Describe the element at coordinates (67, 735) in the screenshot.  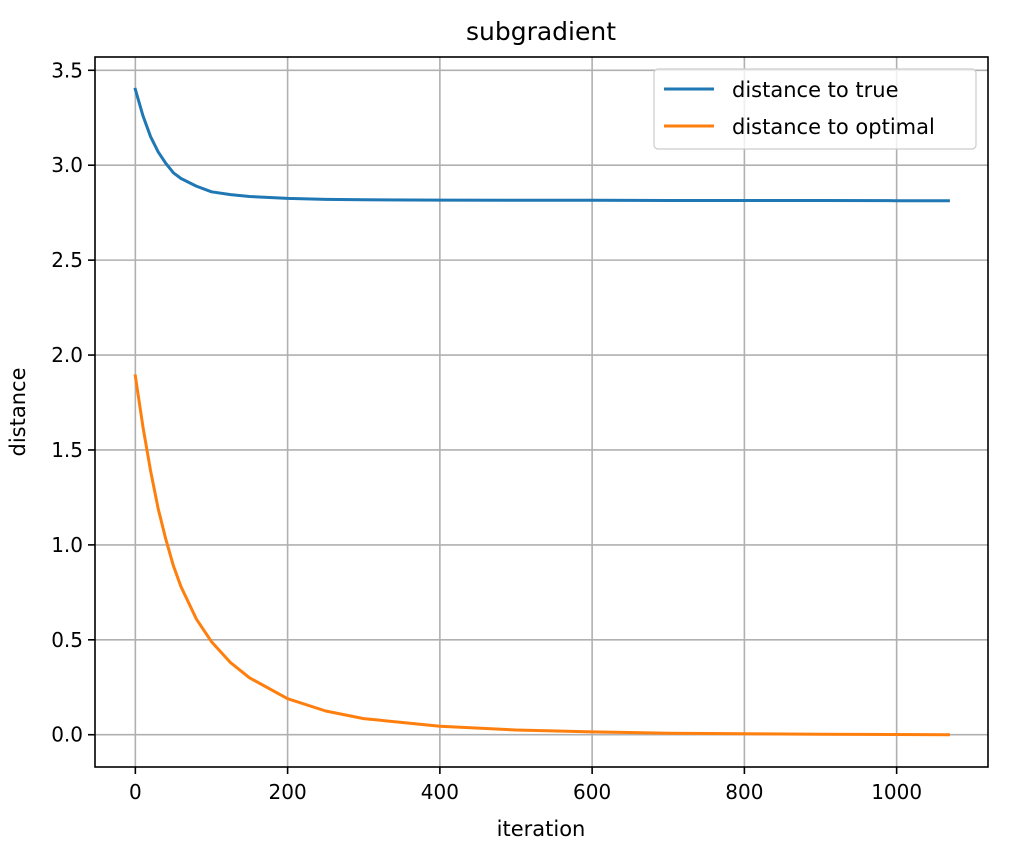
I see `y-tick-label: 0.0` at that location.